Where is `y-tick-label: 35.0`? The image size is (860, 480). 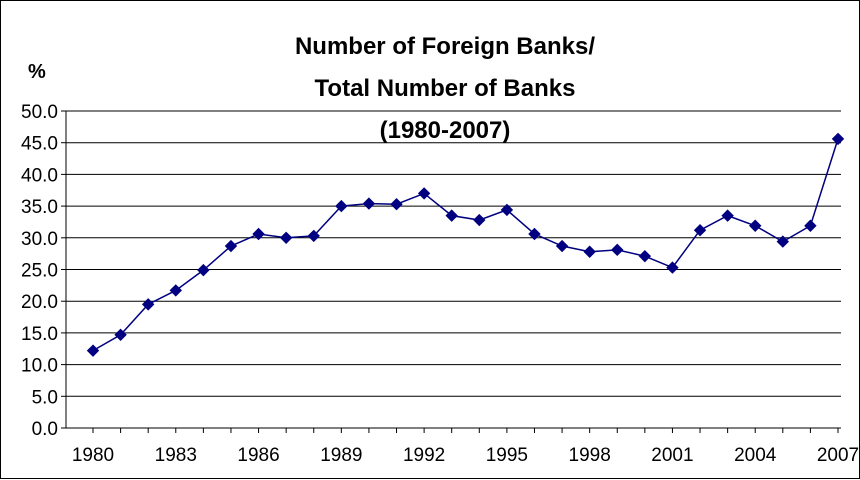 y-tick-label: 35.0 is located at coordinates (39, 207).